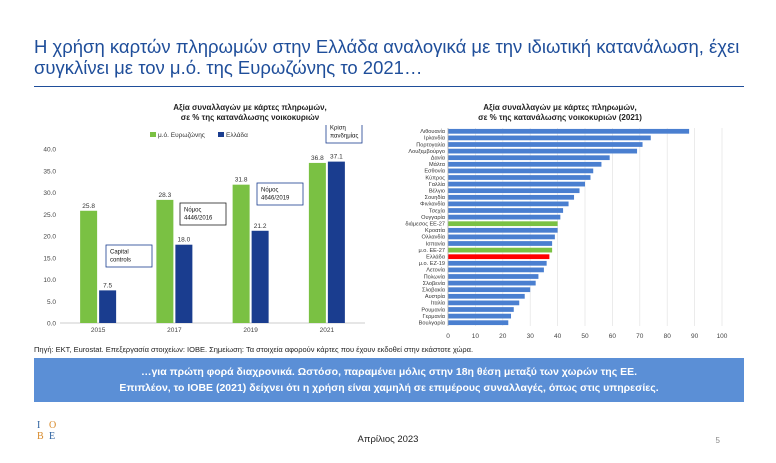  Describe the element at coordinates (433, 310) in the screenshot. I see `category-label: Ρουμανία` at that location.